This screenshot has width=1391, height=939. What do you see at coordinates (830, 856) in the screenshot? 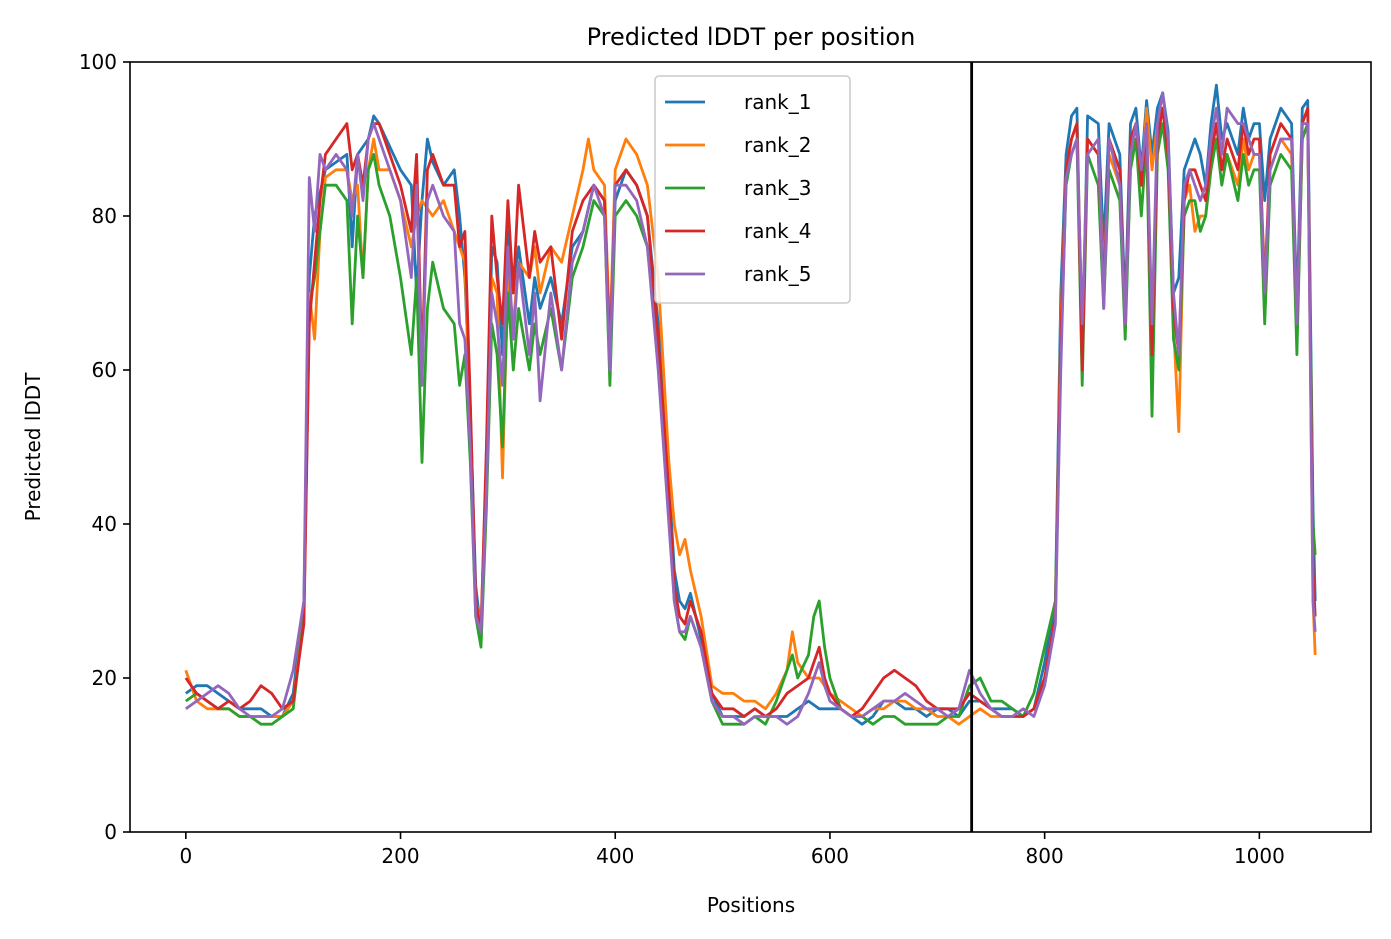
I see `x-tick-label: 600` at bounding box center [830, 856].